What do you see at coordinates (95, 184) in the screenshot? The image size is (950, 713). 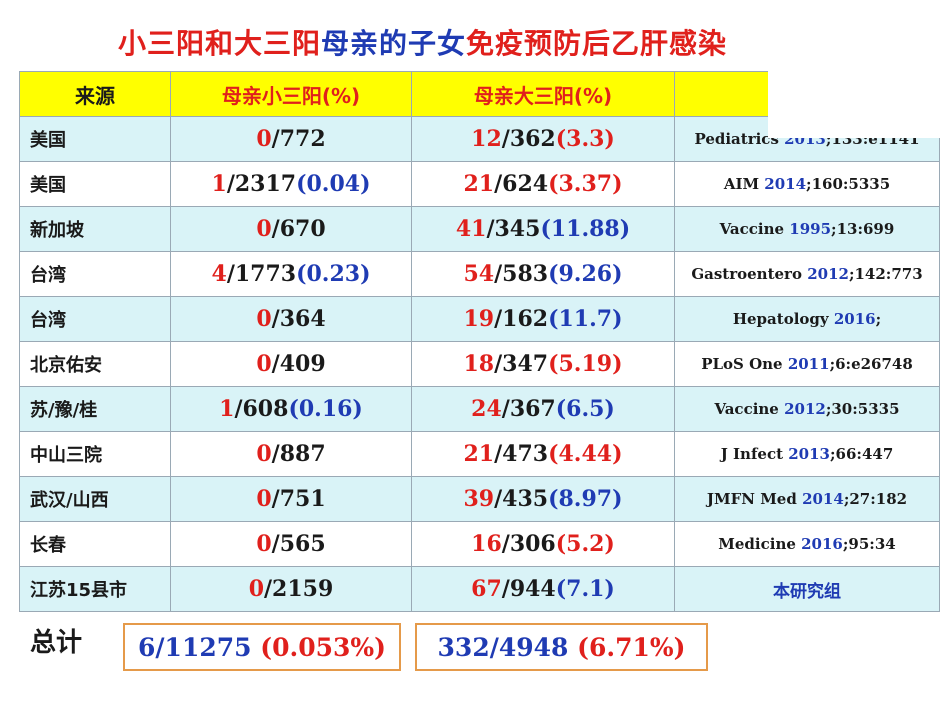 I see `cell-source: 美国` at bounding box center [95, 184].